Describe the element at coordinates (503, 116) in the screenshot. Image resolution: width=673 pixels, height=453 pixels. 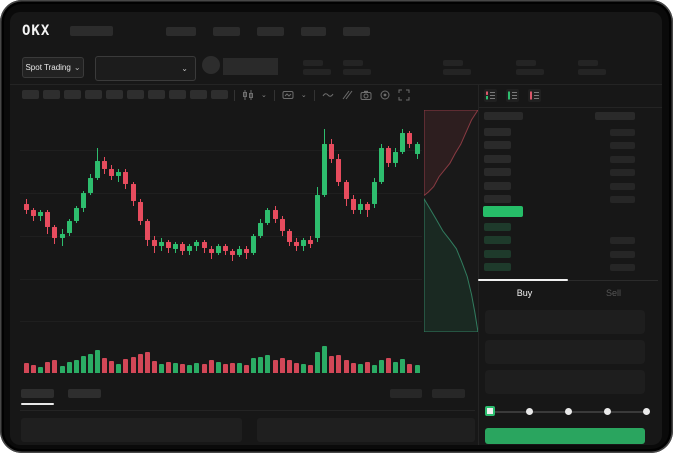
I see `orderbook-col-header-price` at that location.